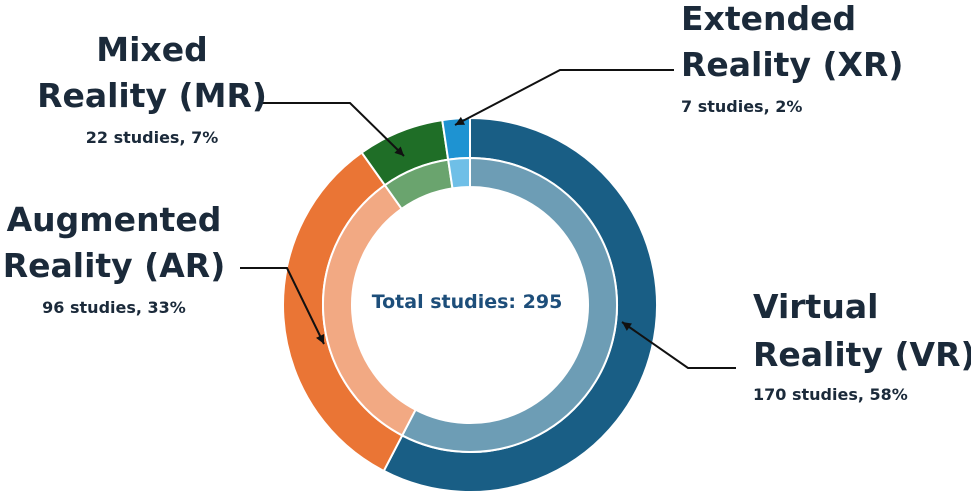 The width and height of the screenshot is (971, 494). I want to click on leader-arrow-vr, so click(627, 326).